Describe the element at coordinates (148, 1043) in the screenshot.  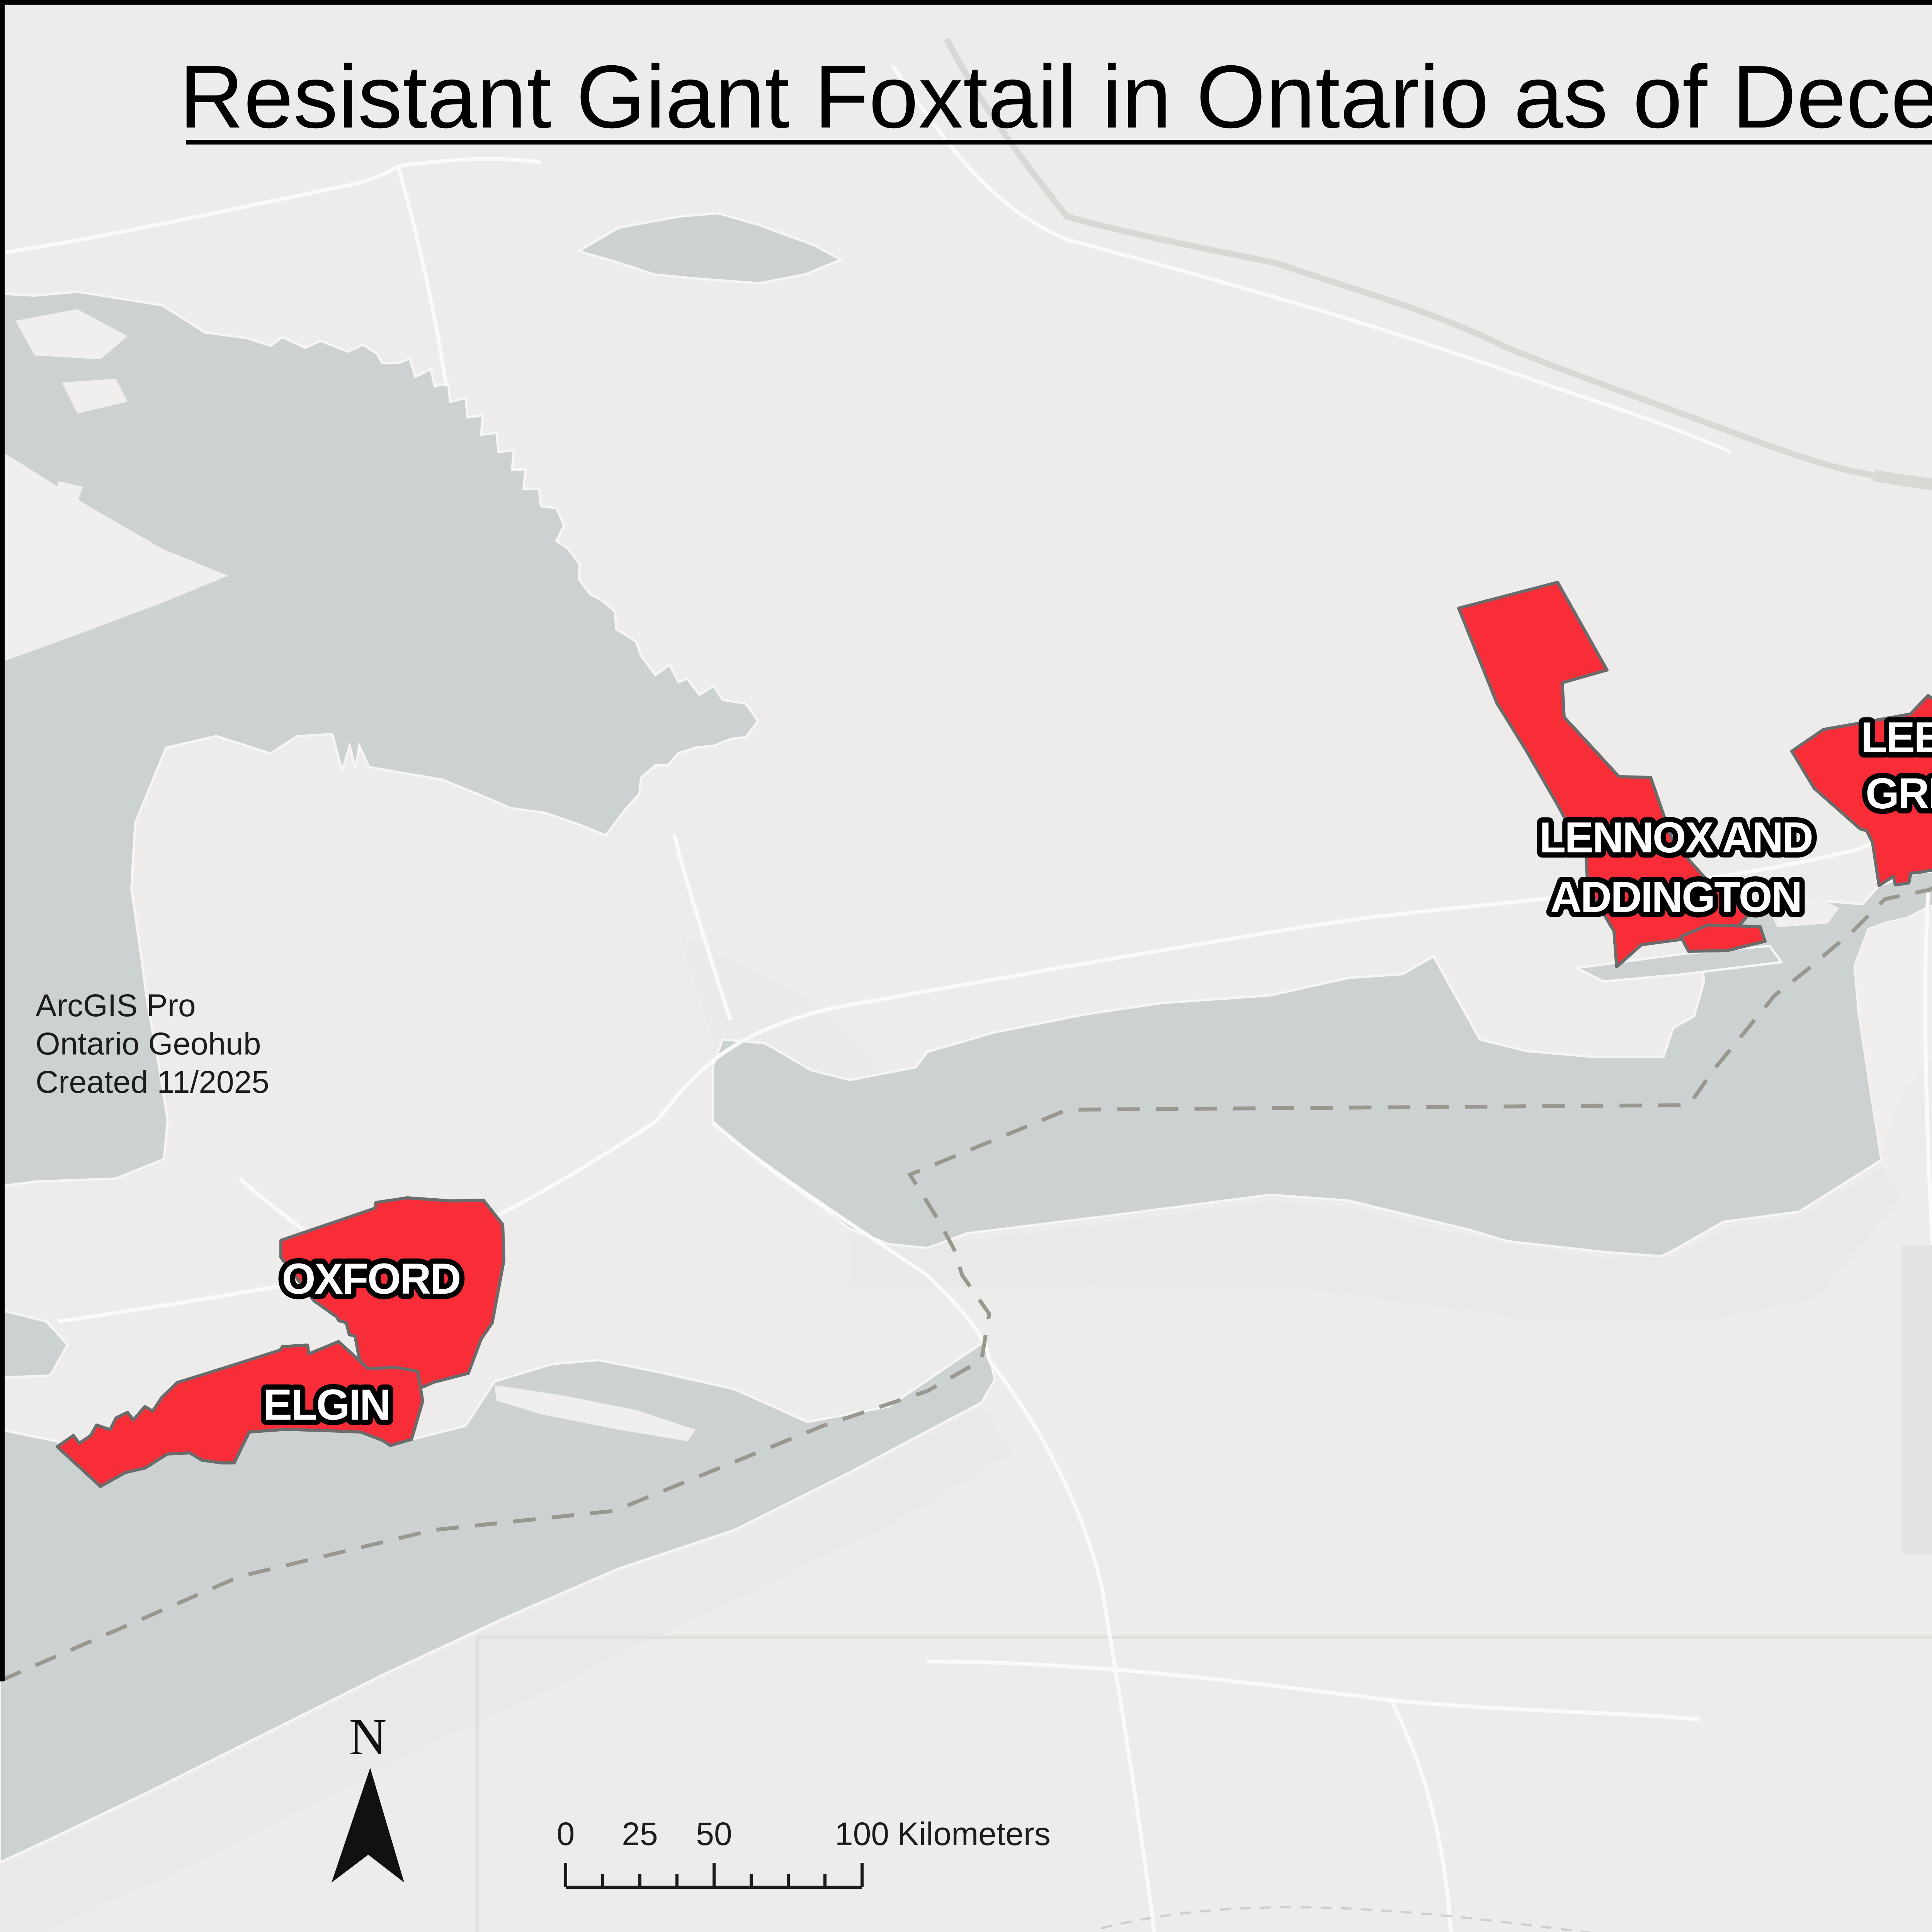
I see `svg-text: Ontario Geohub` at that location.